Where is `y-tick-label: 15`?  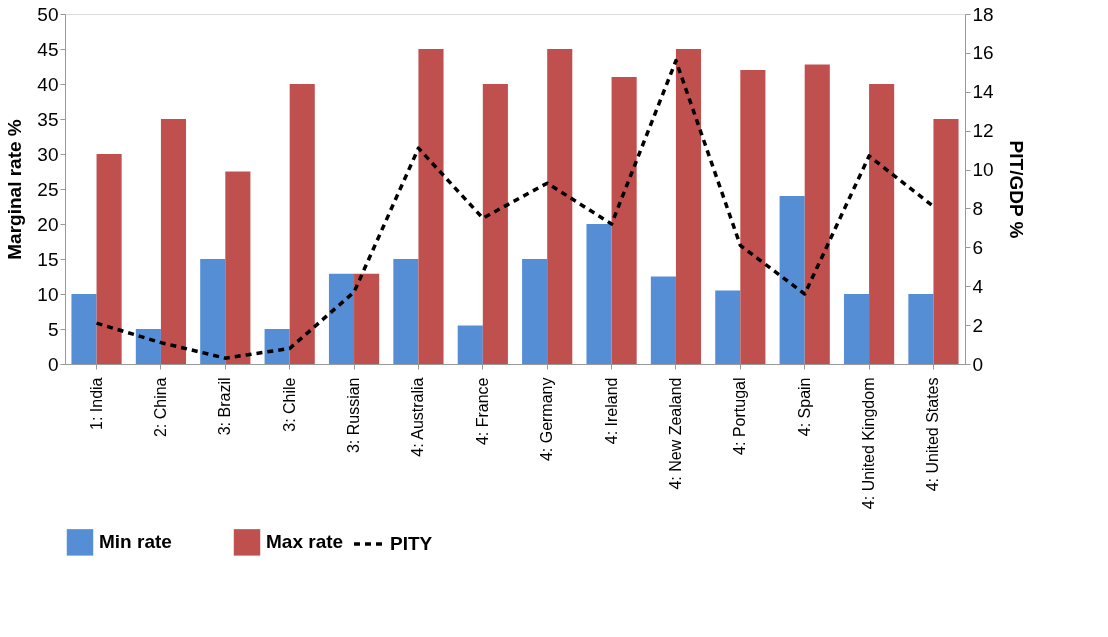
y-tick-label: 15 is located at coordinates (48, 259).